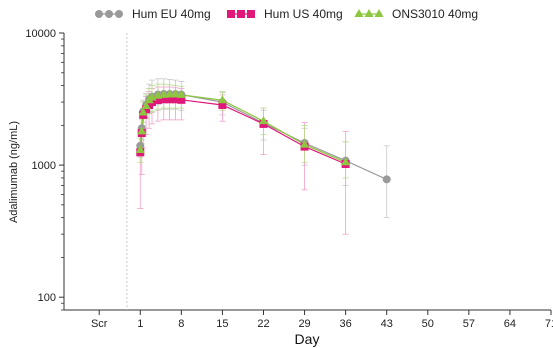 This screenshot has width=553, height=348. Describe the element at coordinates (99, 324) in the screenshot. I see `x-tick-label: Scr` at that location.